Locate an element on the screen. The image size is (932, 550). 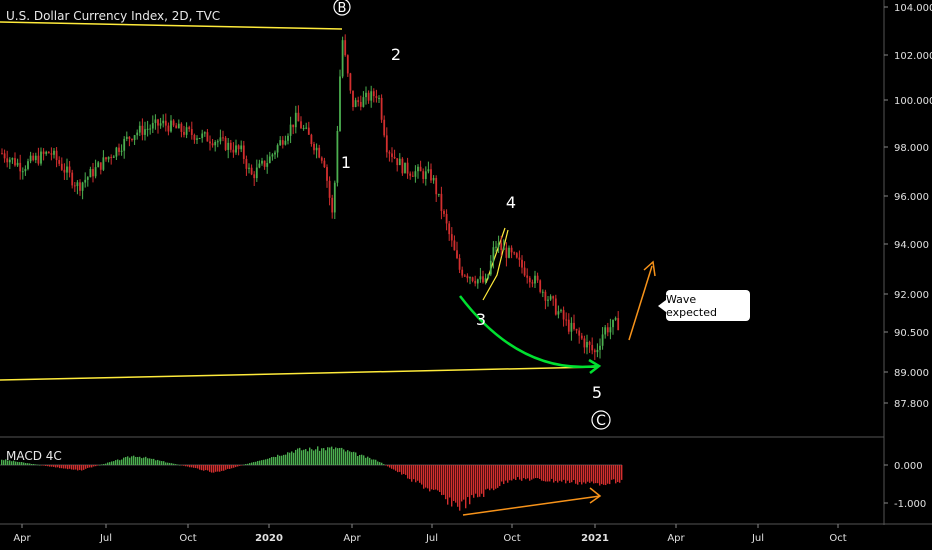
wave-5-arc-arrowhead is located at coordinates (595, 366).